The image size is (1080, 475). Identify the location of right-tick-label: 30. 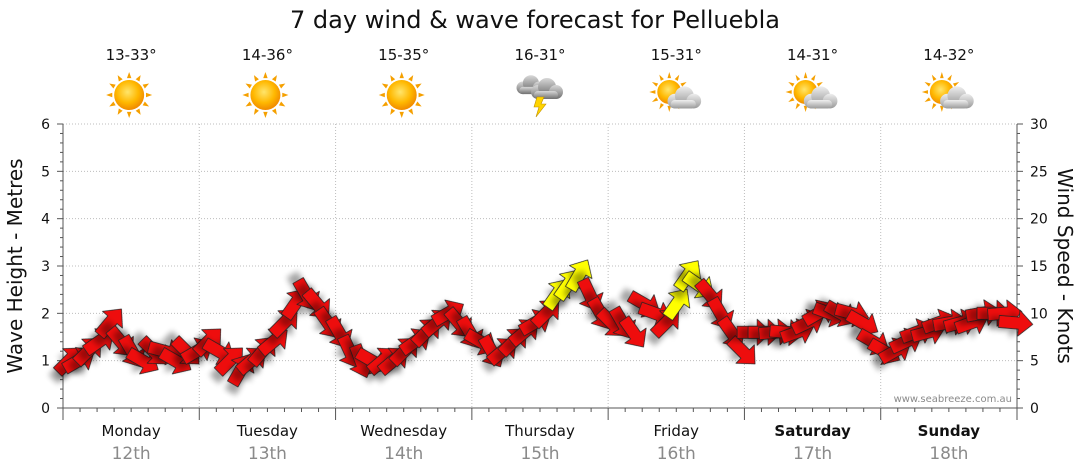
(1039, 125).